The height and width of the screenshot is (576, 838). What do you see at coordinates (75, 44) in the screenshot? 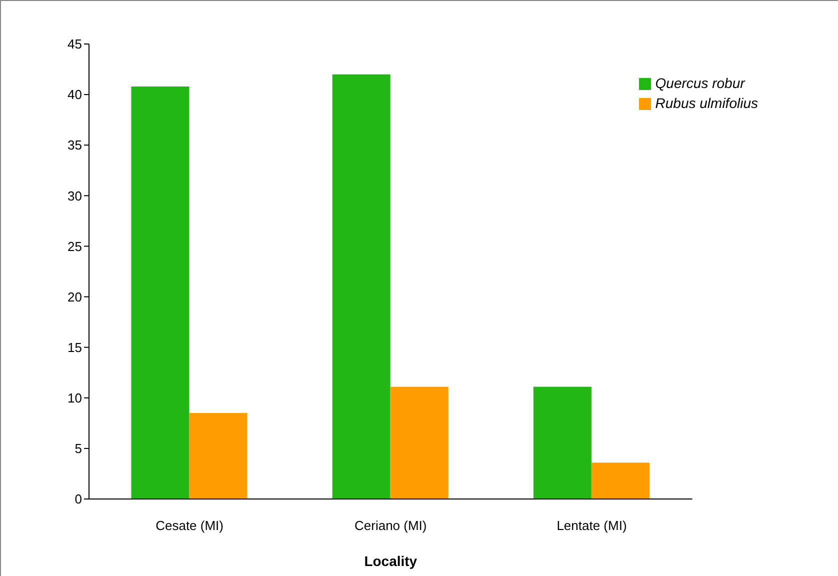
I see `y-tick-label: 45` at bounding box center [75, 44].